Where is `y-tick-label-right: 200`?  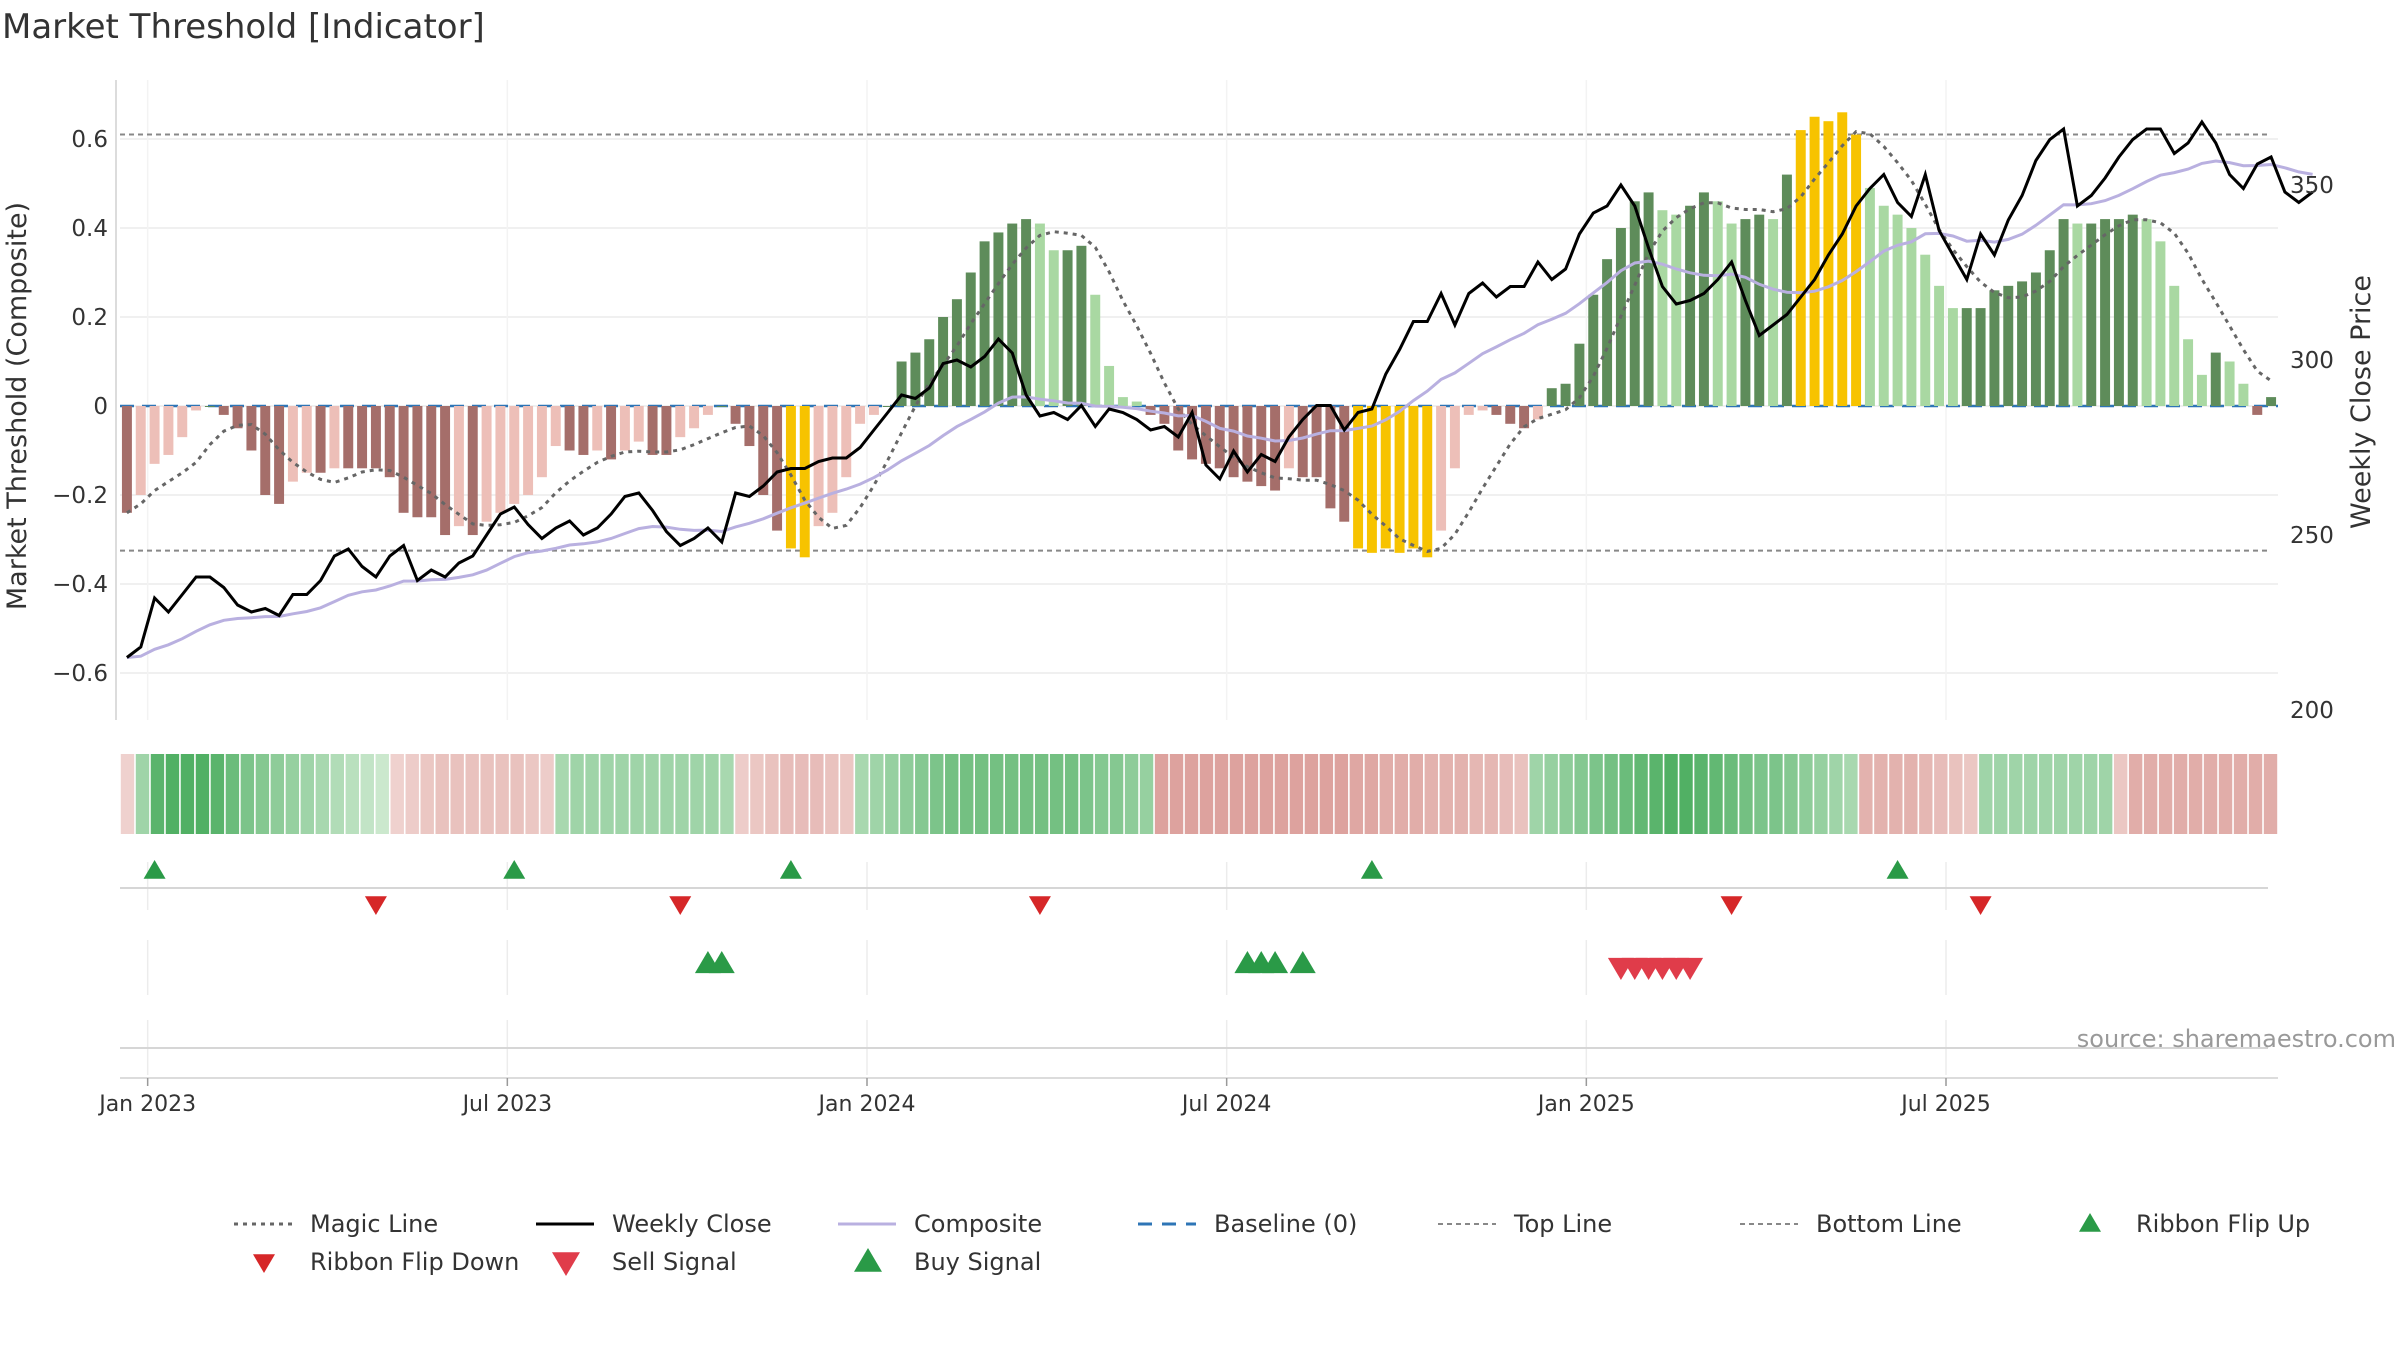 y-tick-label-right: 200 is located at coordinates (2312, 711).